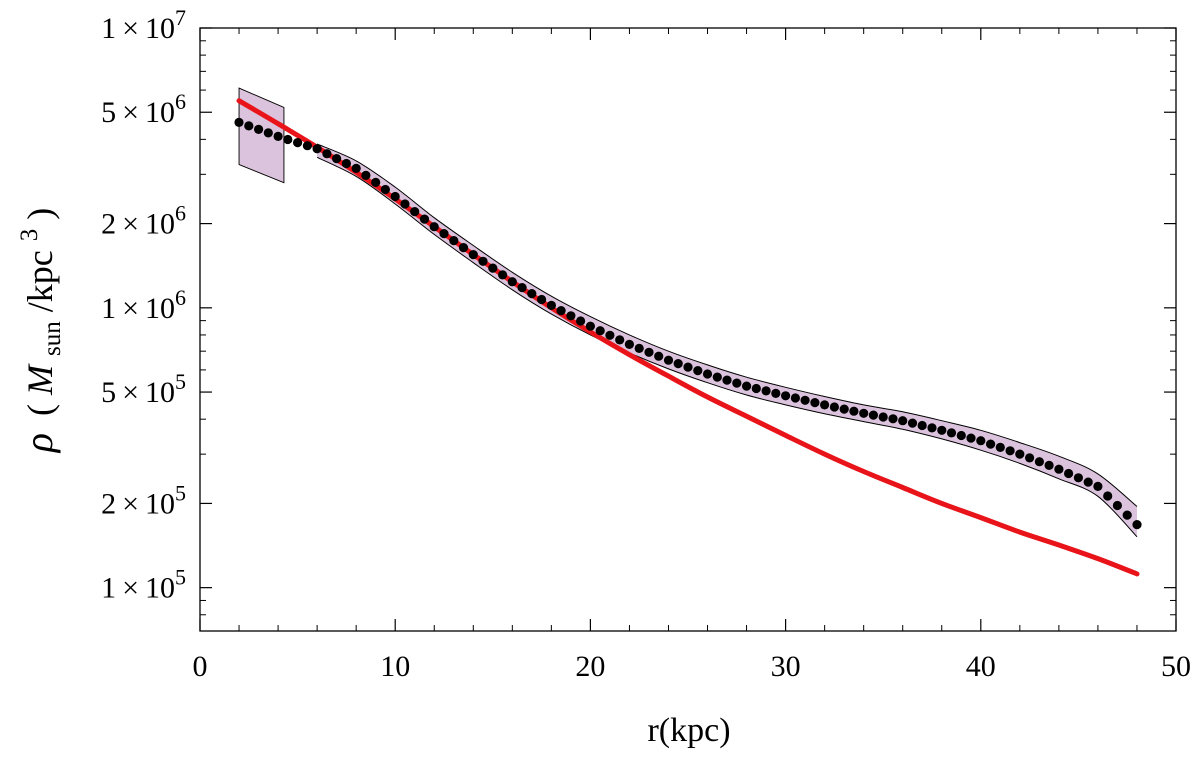 This screenshot has width=1200, height=759. Describe the element at coordinates (180, 577) in the screenshot. I see `y-tick-exponent: 5` at that location.